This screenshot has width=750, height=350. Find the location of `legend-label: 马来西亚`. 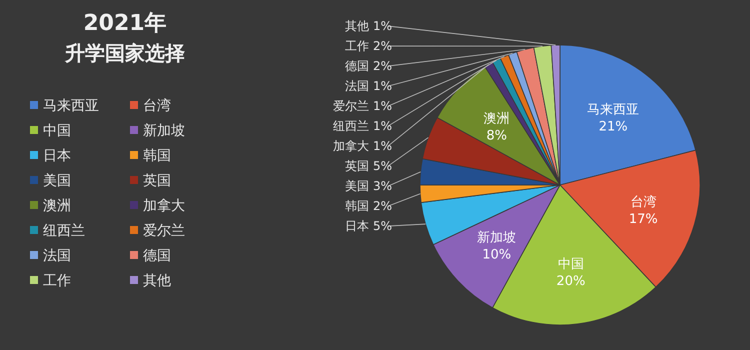

legend-label: 马来西亚 is located at coordinates (71, 106).